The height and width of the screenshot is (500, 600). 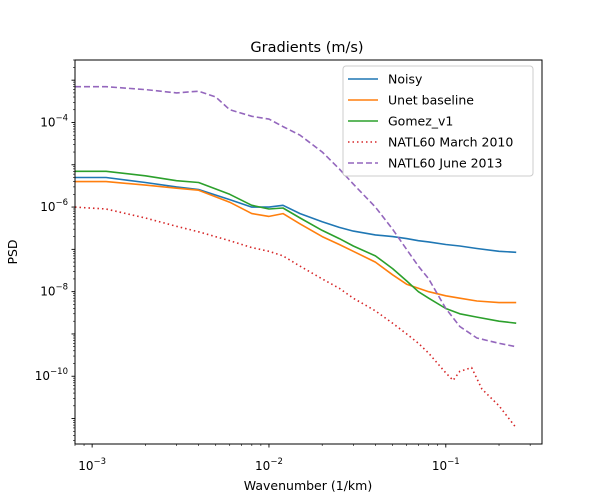 I want to click on legend-label-3: Gomez_v1, so click(x=420, y=121).